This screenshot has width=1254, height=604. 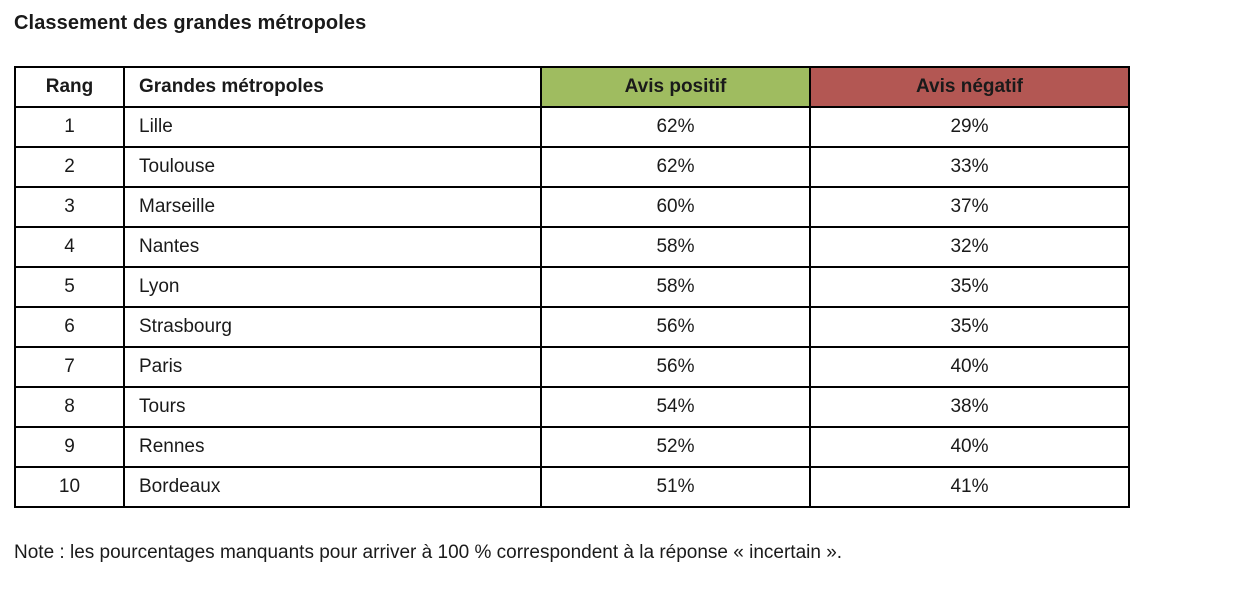 What do you see at coordinates (332, 247) in the screenshot?
I see `city-cell: Nantes` at bounding box center [332, 247].